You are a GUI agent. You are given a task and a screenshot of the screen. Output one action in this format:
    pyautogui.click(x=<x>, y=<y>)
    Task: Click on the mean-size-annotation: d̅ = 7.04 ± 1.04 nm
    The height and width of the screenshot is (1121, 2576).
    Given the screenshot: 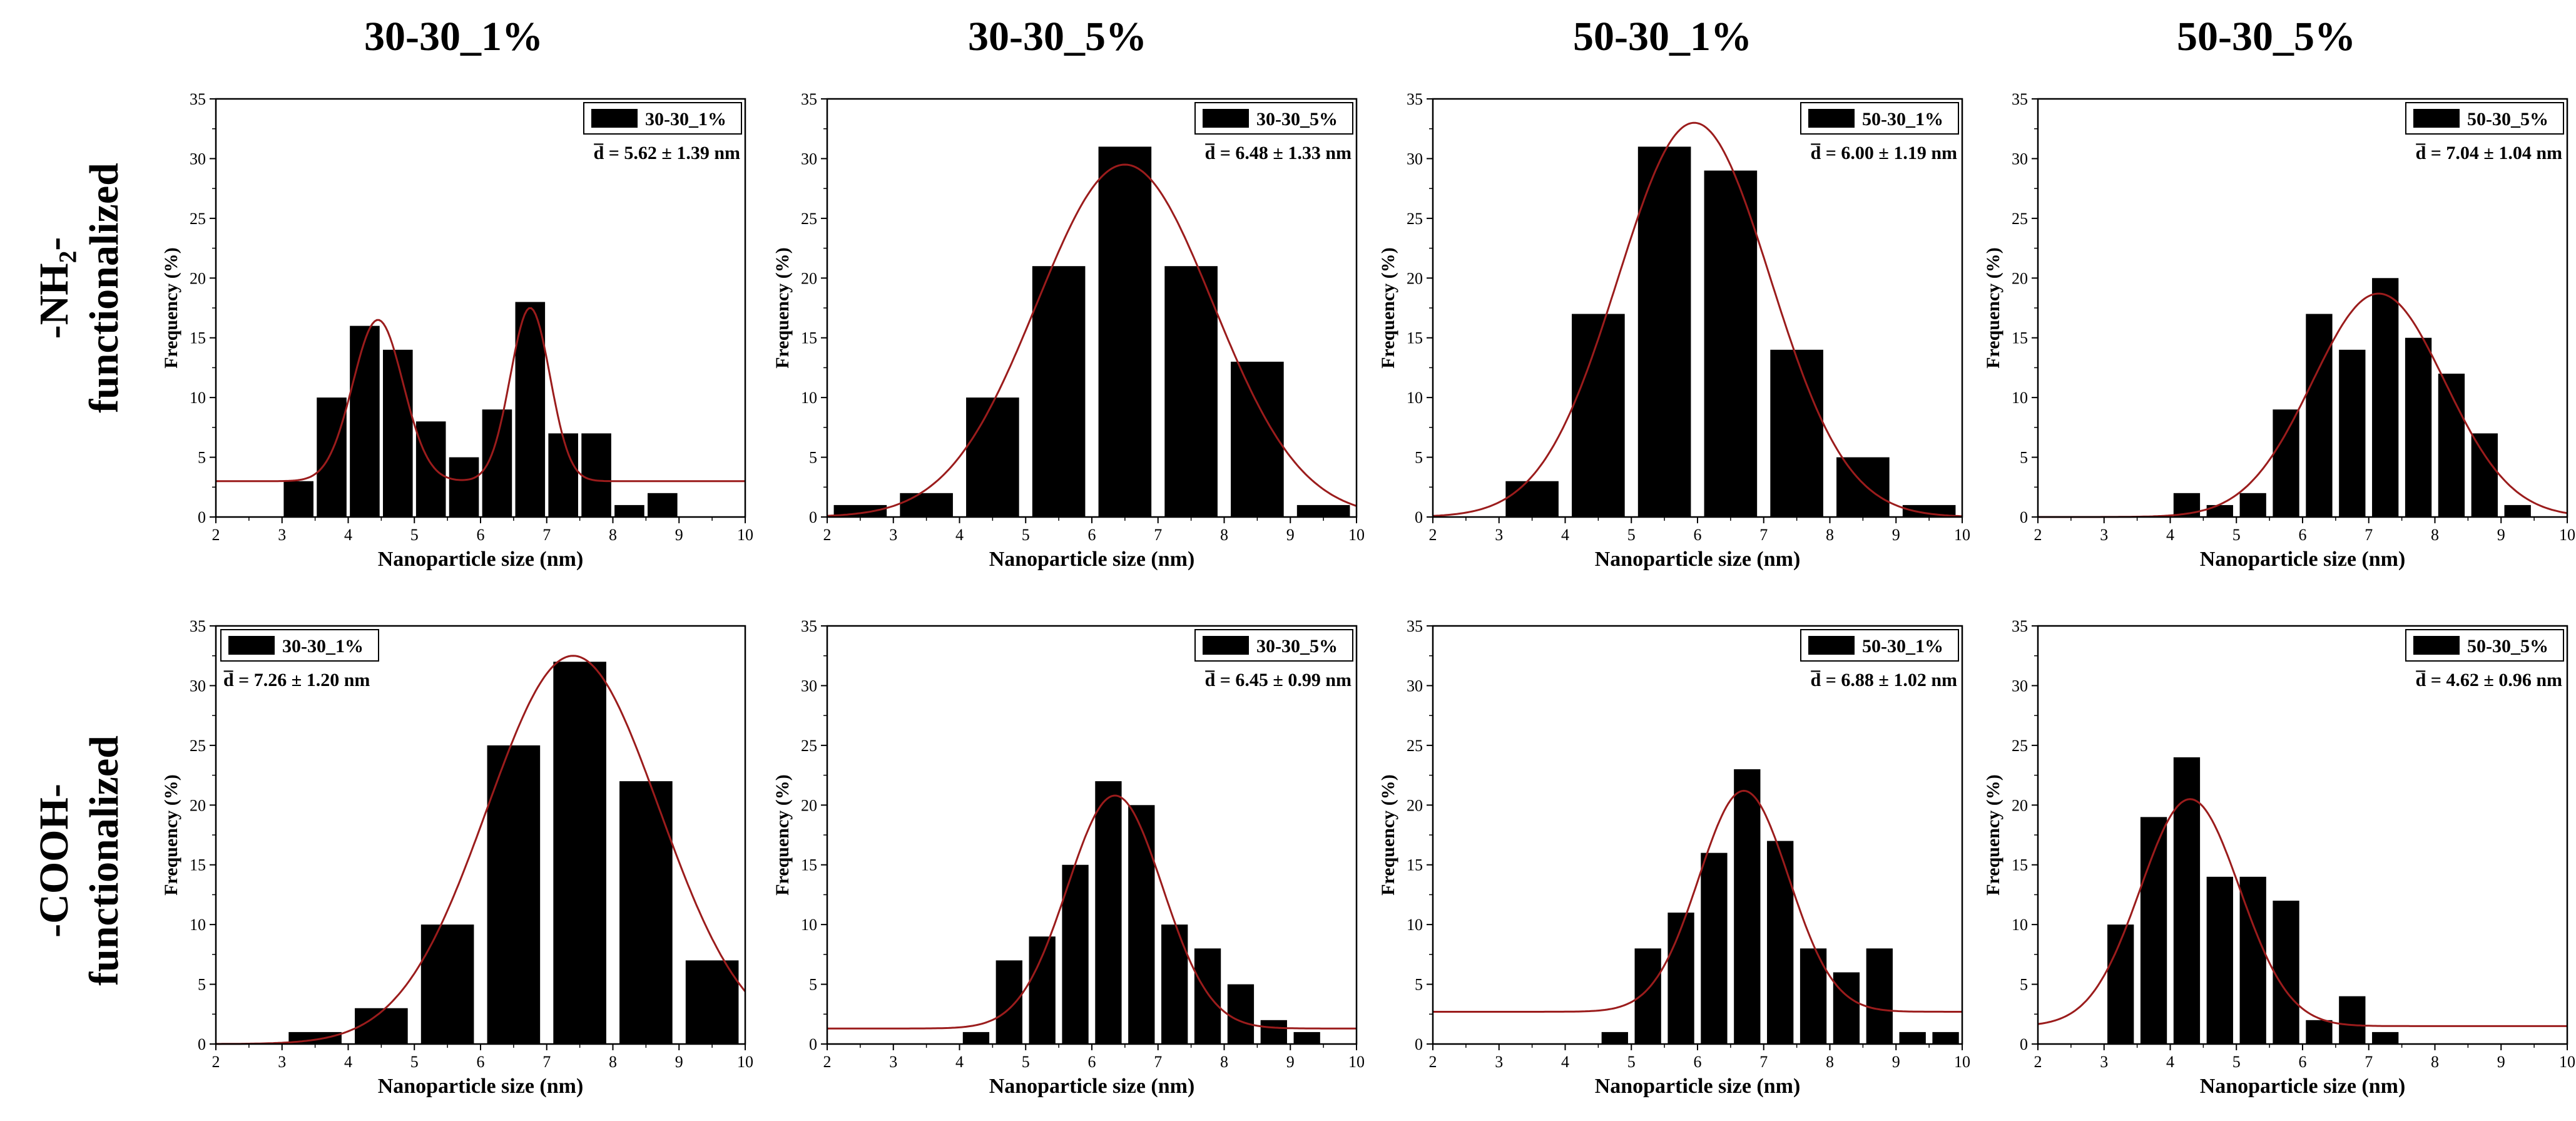 What is the action you would take?
    pyautogui.click(x=2489, y=153)
    